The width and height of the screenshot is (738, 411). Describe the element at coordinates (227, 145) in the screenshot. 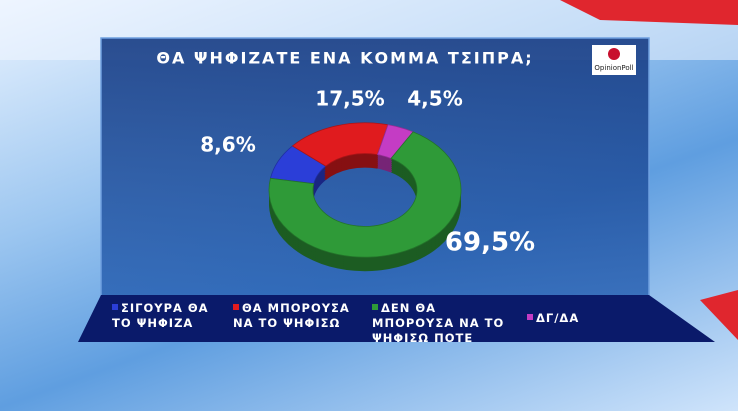

I see `value-label: 8,6%` at that location.